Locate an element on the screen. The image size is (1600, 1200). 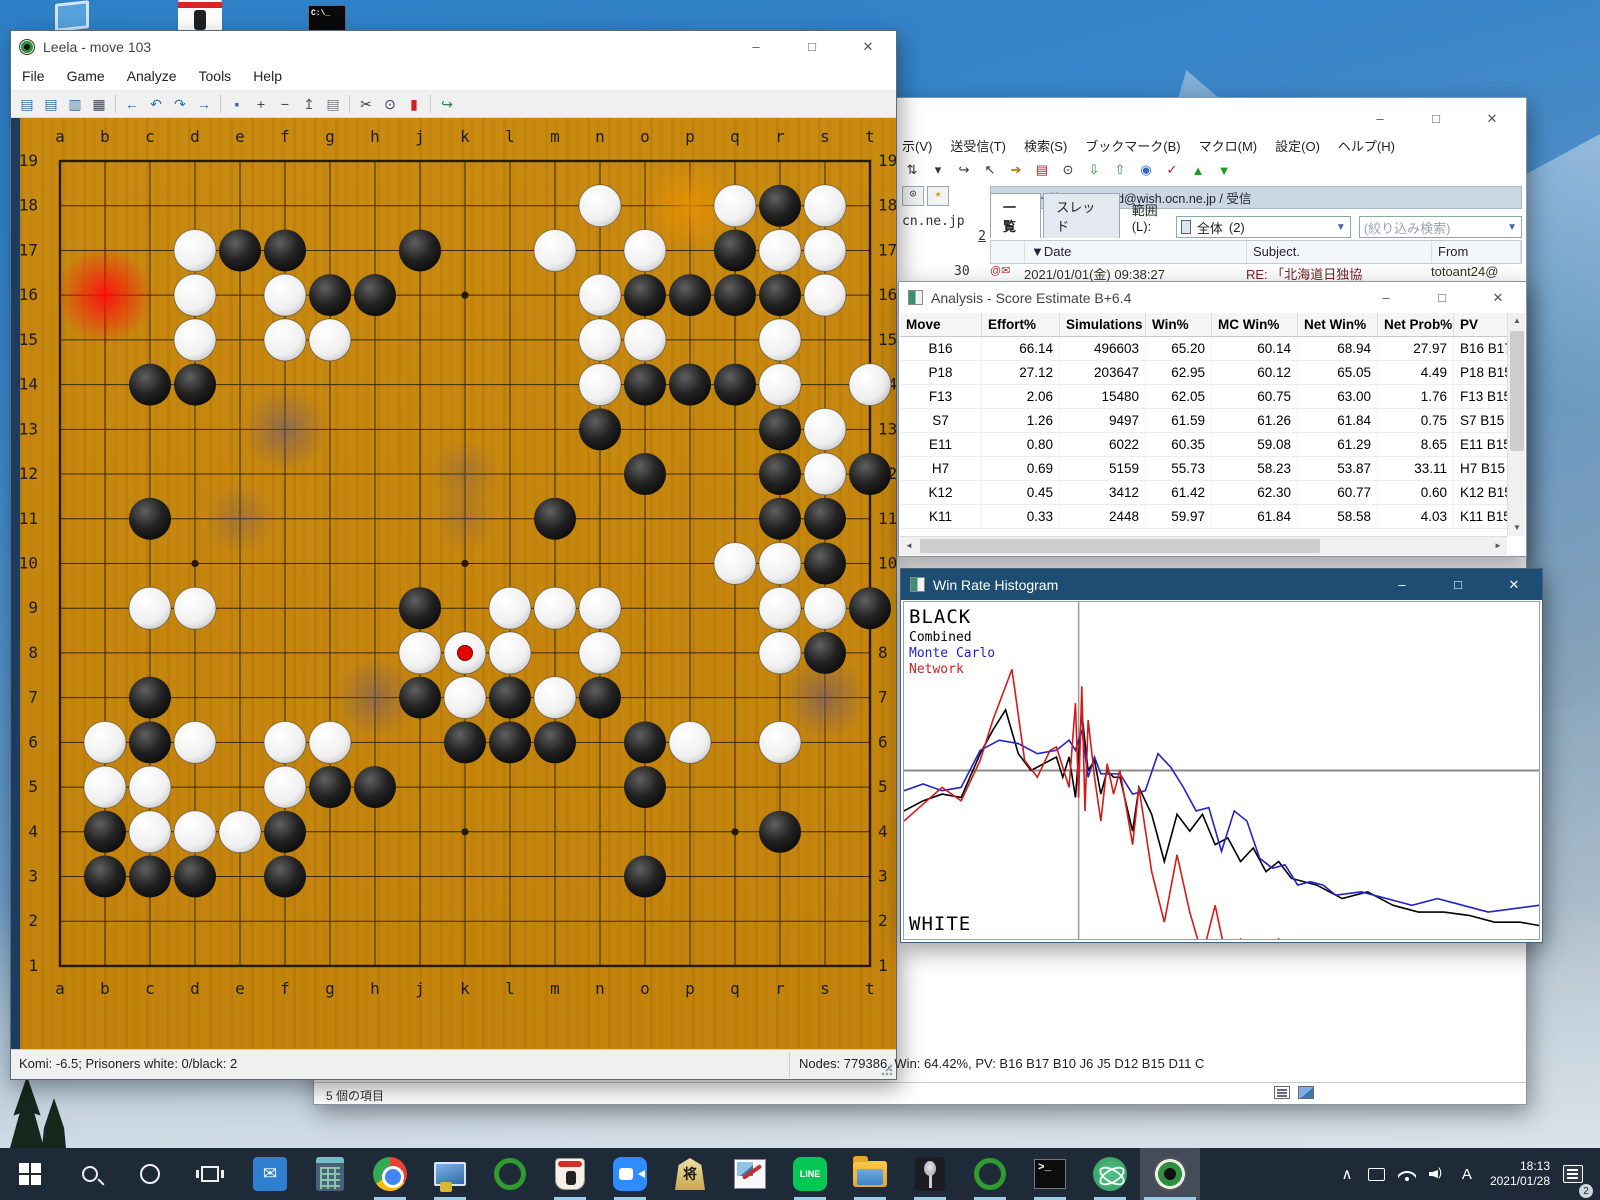
column-header-pv: PV is located at coordinates (1480, 325).